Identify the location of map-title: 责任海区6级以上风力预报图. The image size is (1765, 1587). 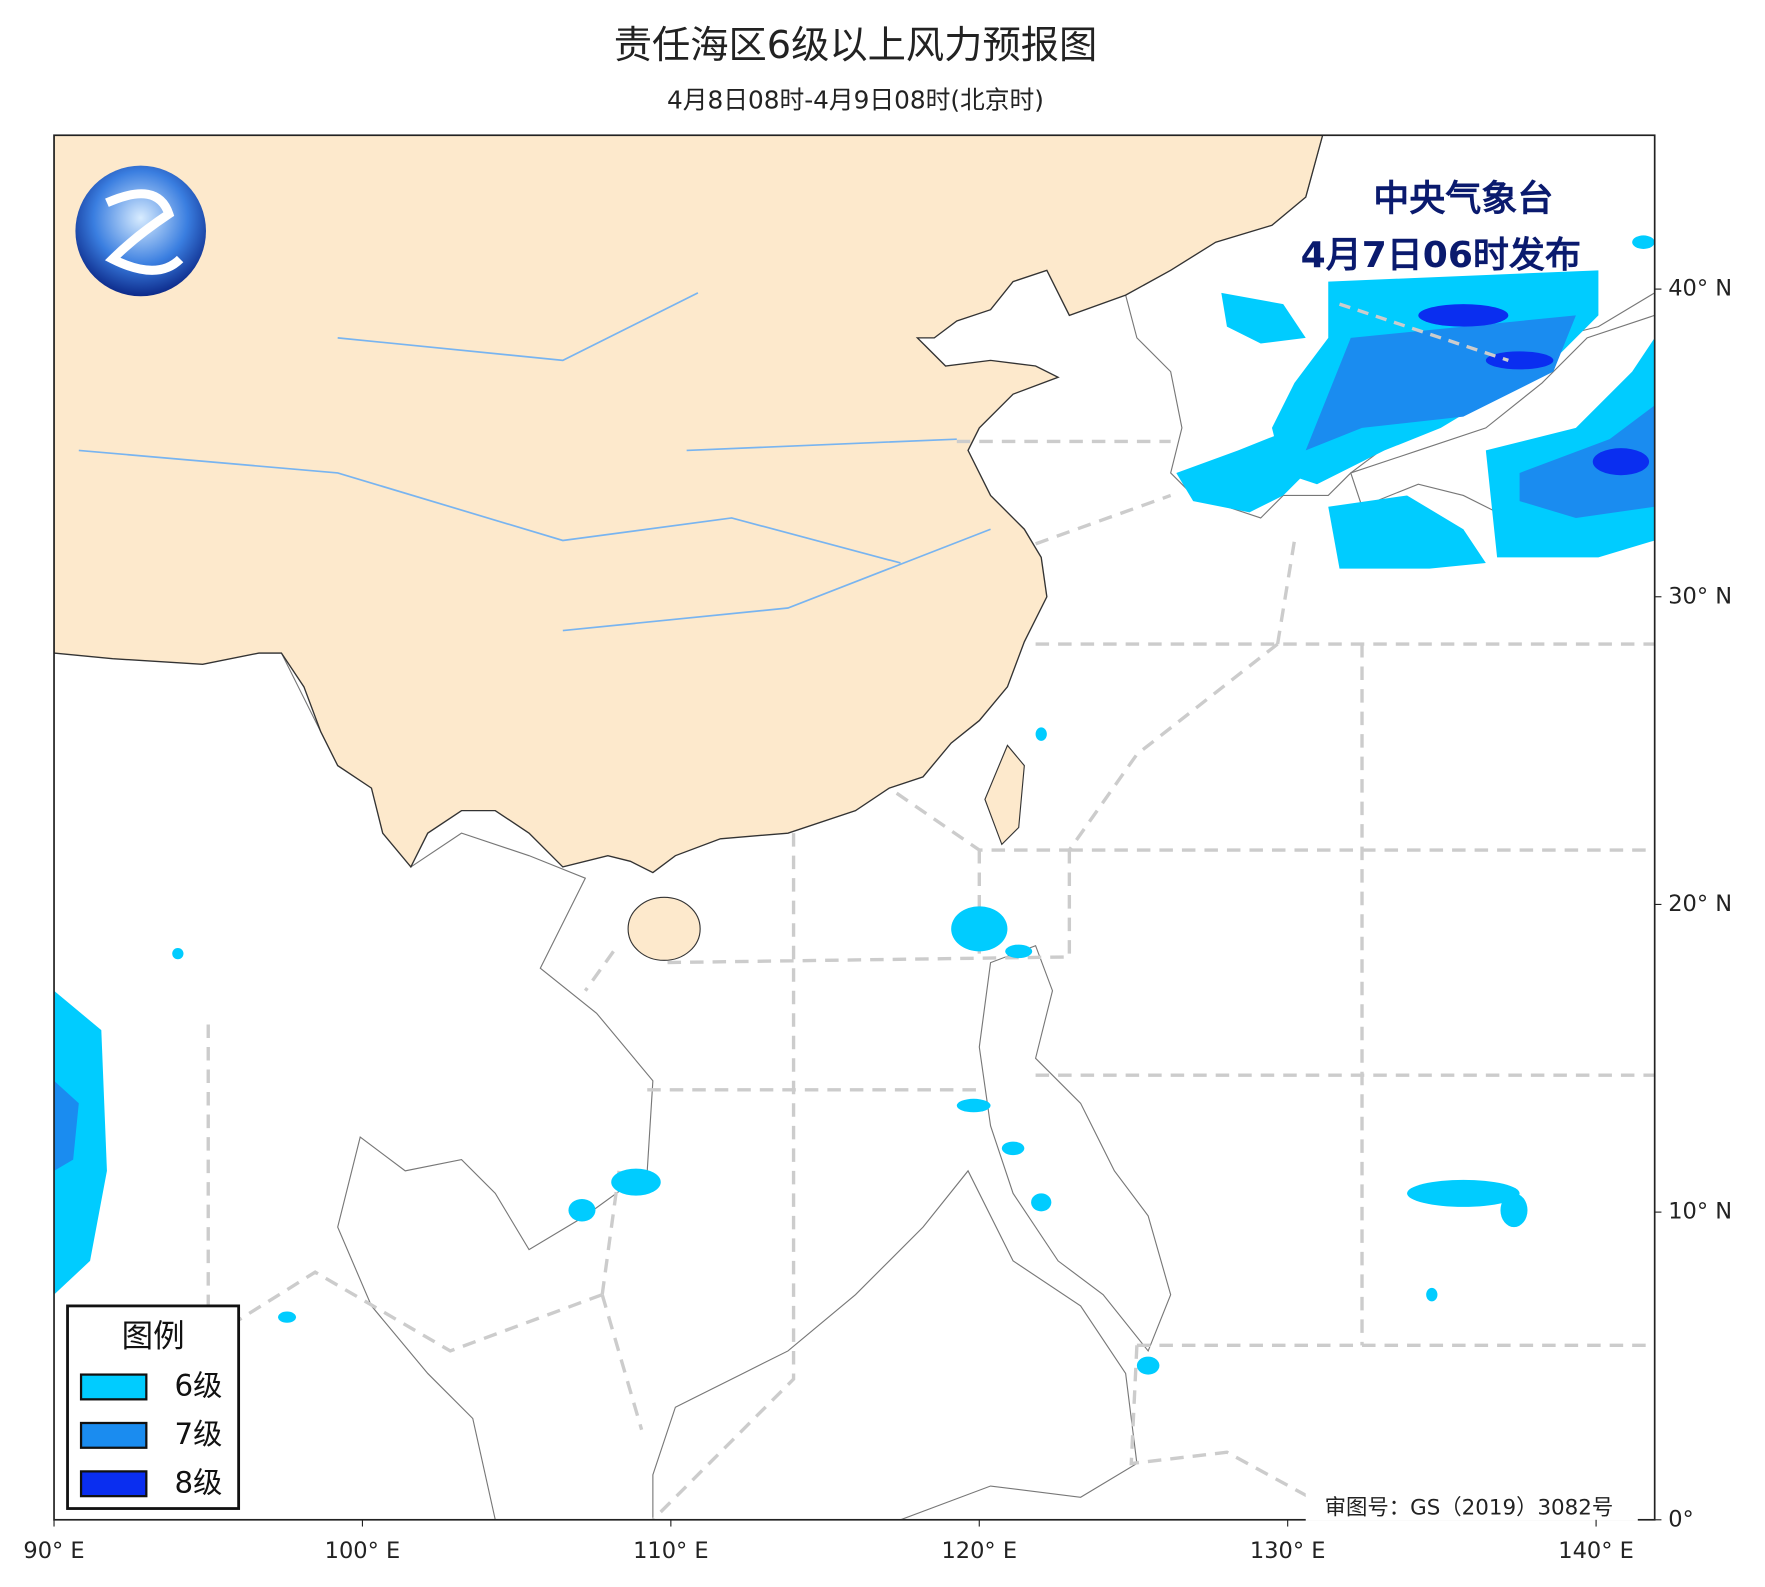
(856, 45).